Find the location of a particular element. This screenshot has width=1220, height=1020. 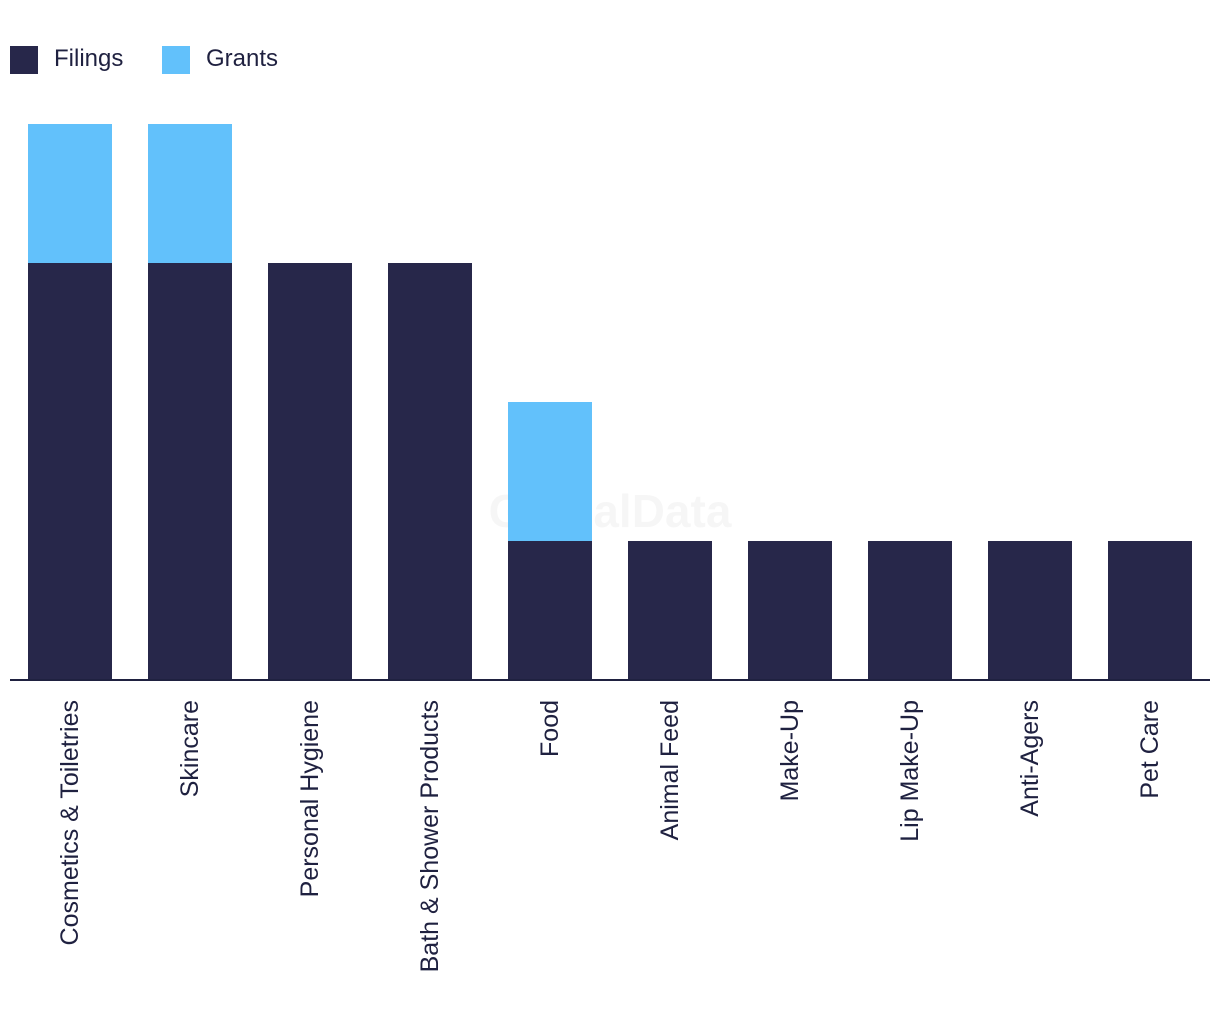

legend-label-grants: Grants is located at coordinates (242, 58).